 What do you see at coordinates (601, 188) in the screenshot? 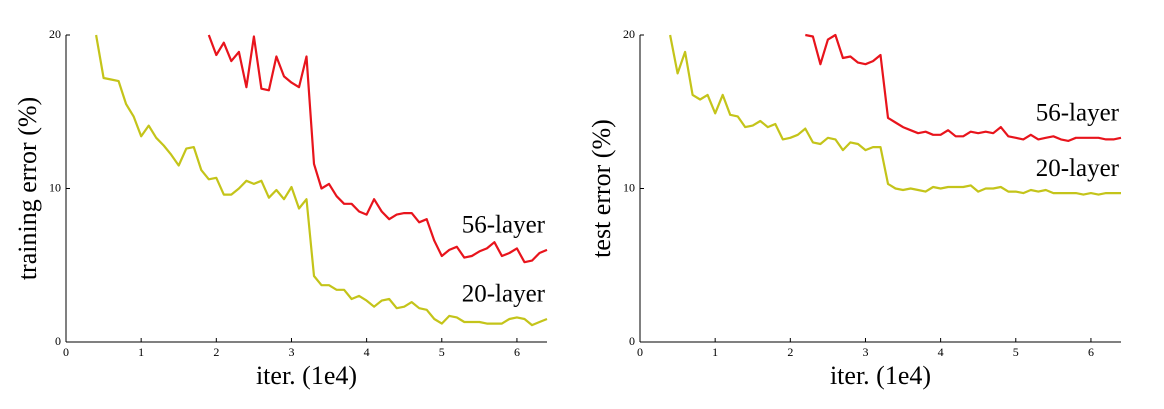
I see `y-axis-label: test error (%)` at bounding box center [601, 188].